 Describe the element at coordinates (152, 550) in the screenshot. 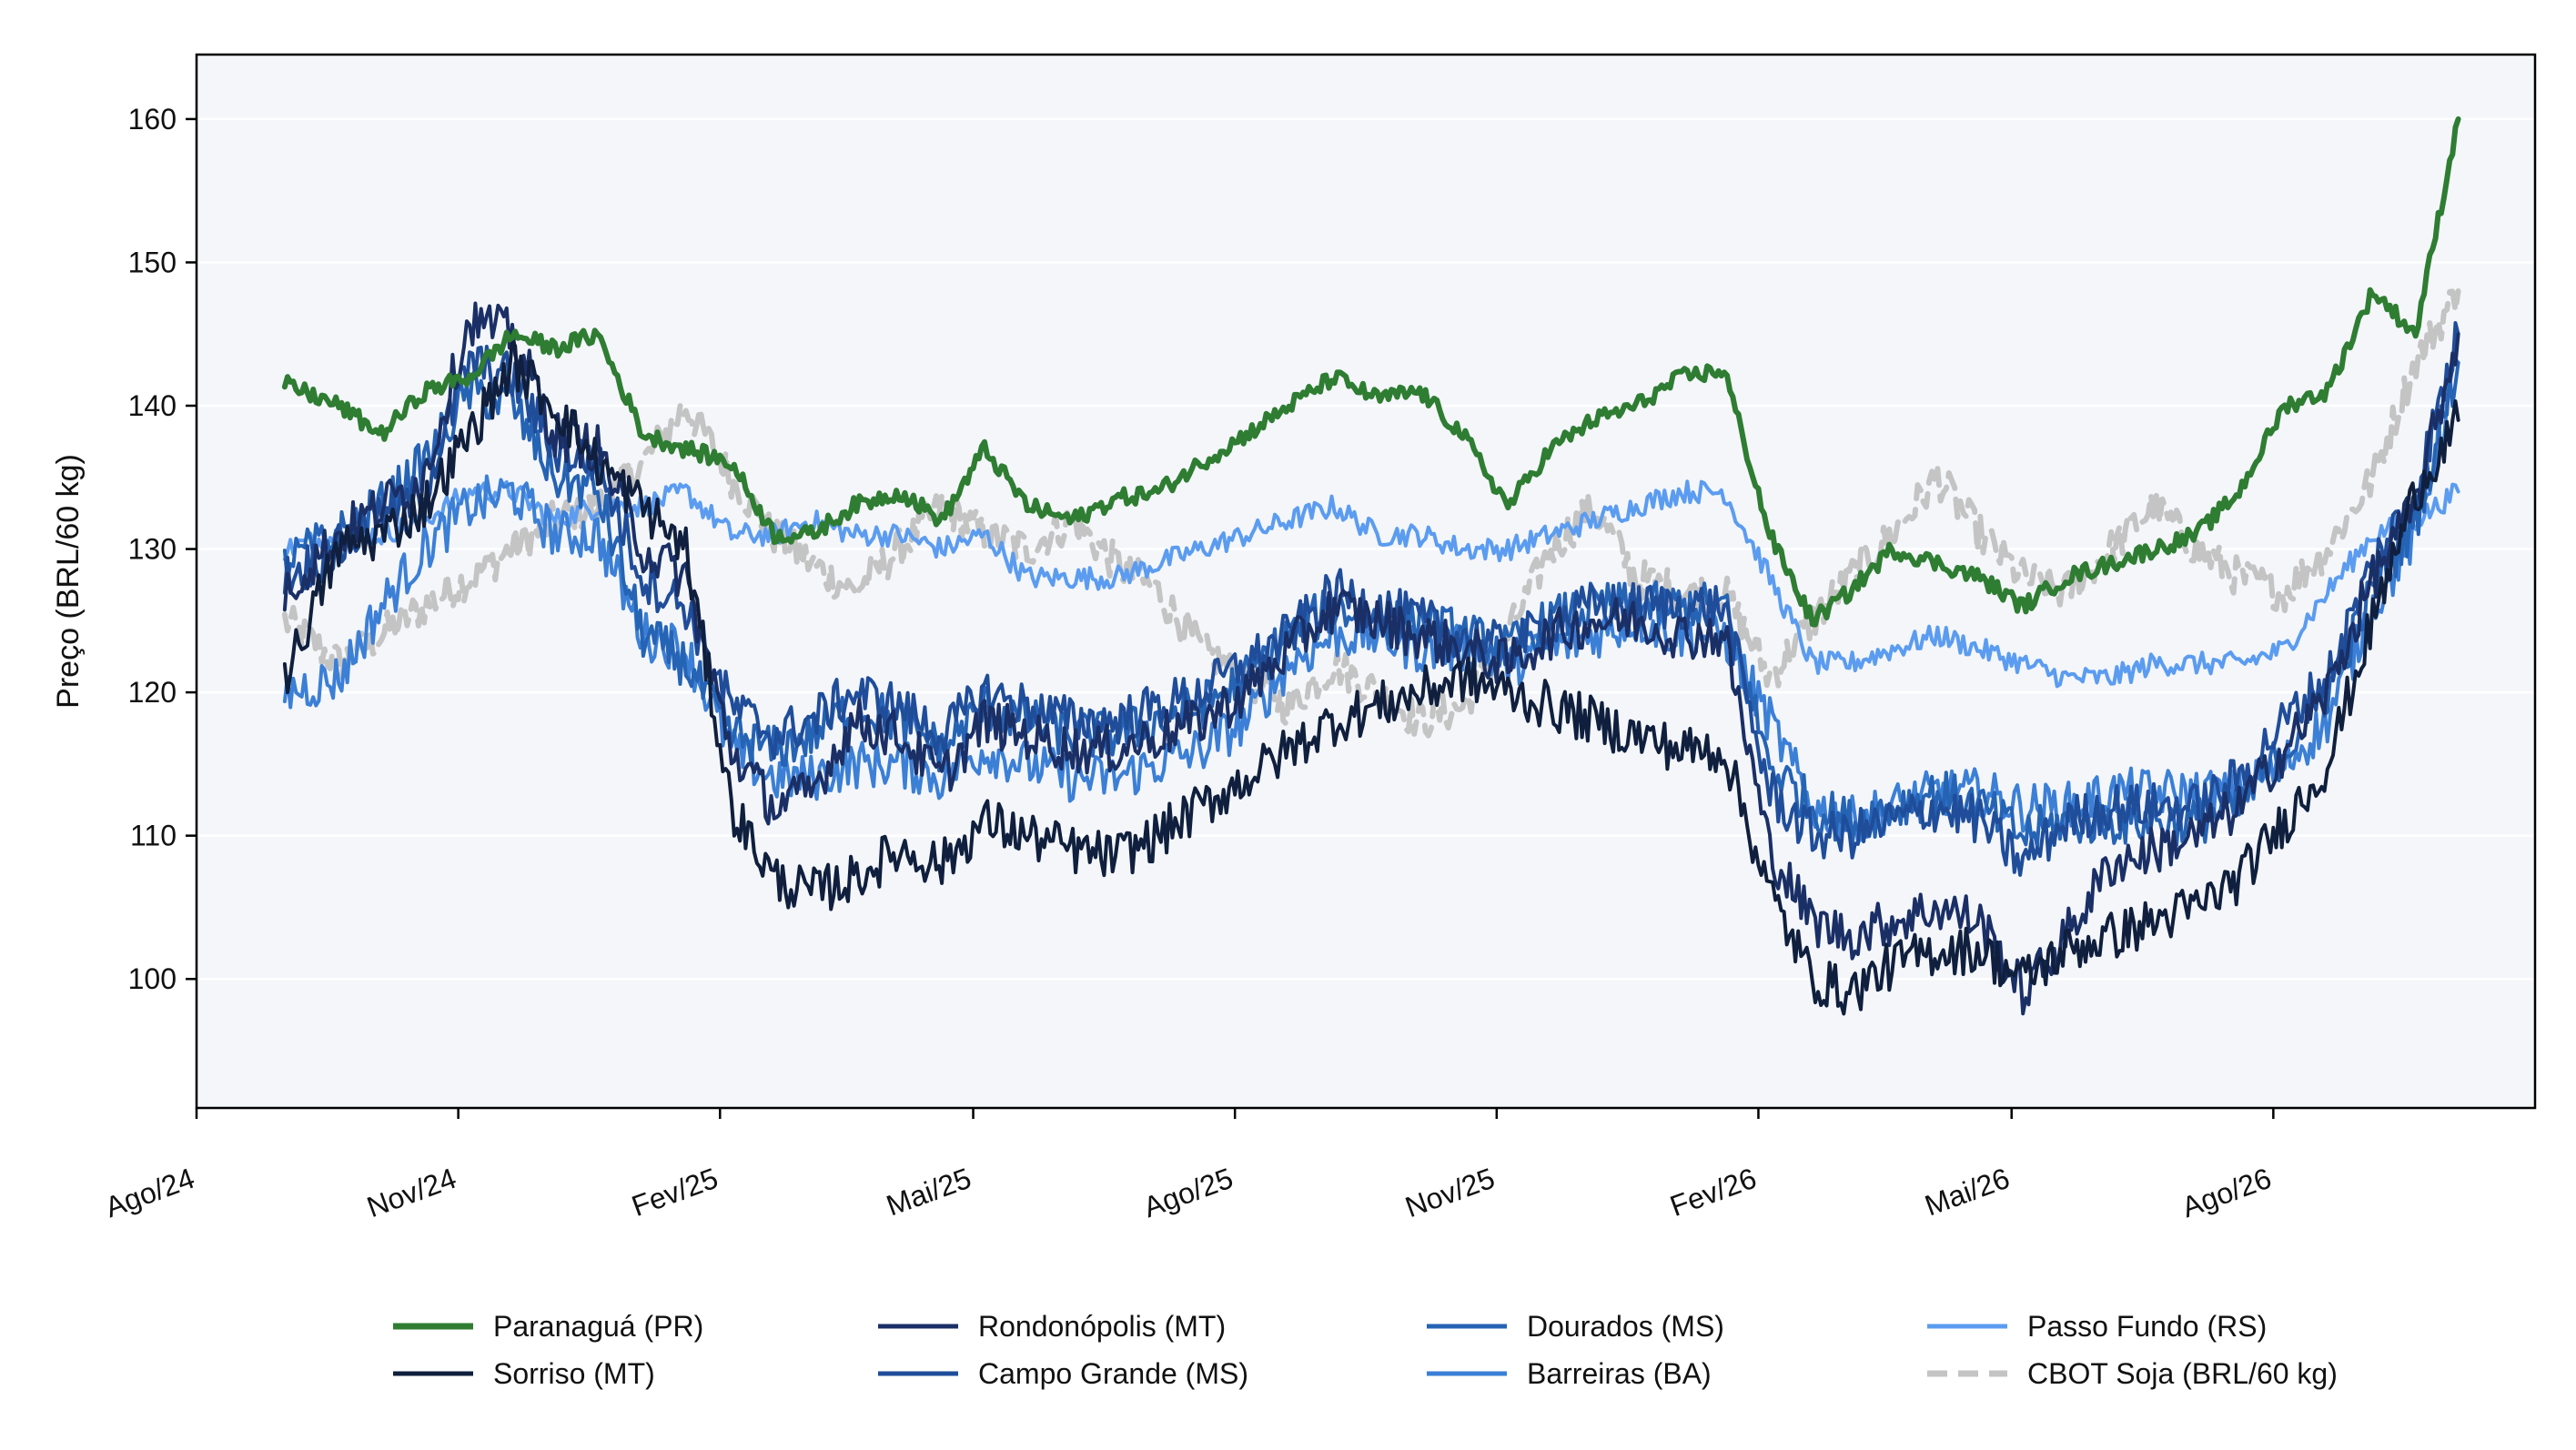

I see `y-tick-label: 130` at that location.